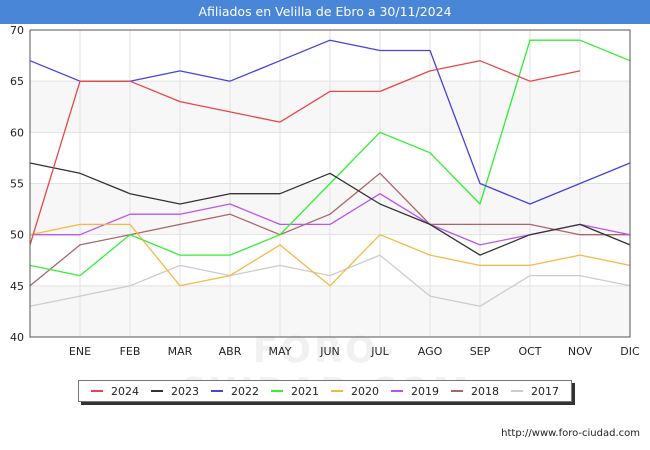  I want to click on legend-item-2023: 2023, so click(175, 391).